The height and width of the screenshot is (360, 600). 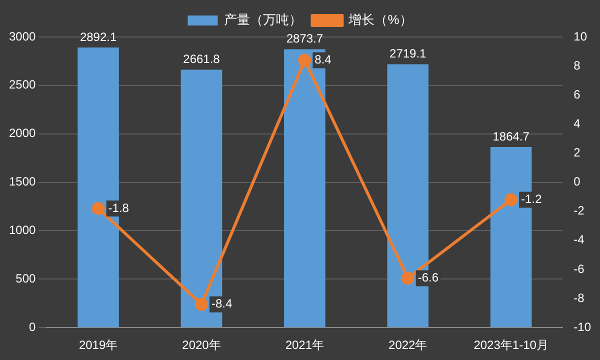 I want to click on legend-label: 产量（万吨）, so click(x=263, y=20).